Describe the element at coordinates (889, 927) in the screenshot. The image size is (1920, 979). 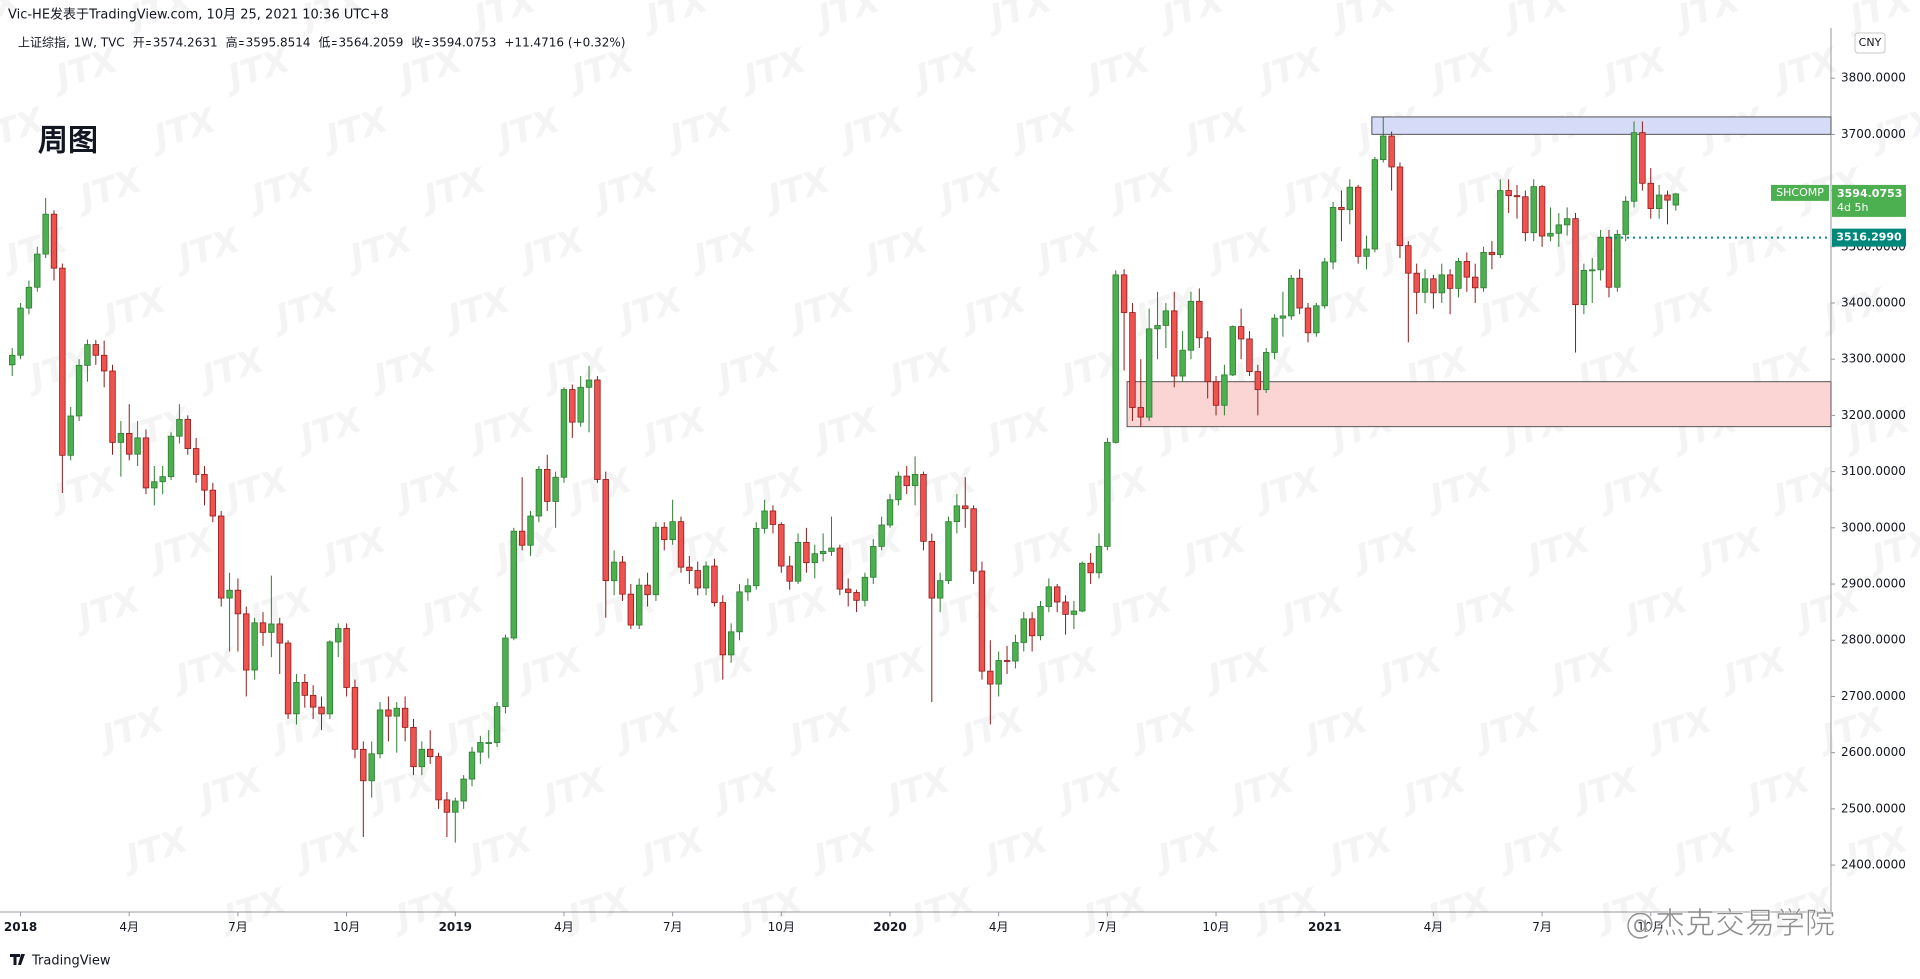
I see `x-tick-label: 2020` at that location.